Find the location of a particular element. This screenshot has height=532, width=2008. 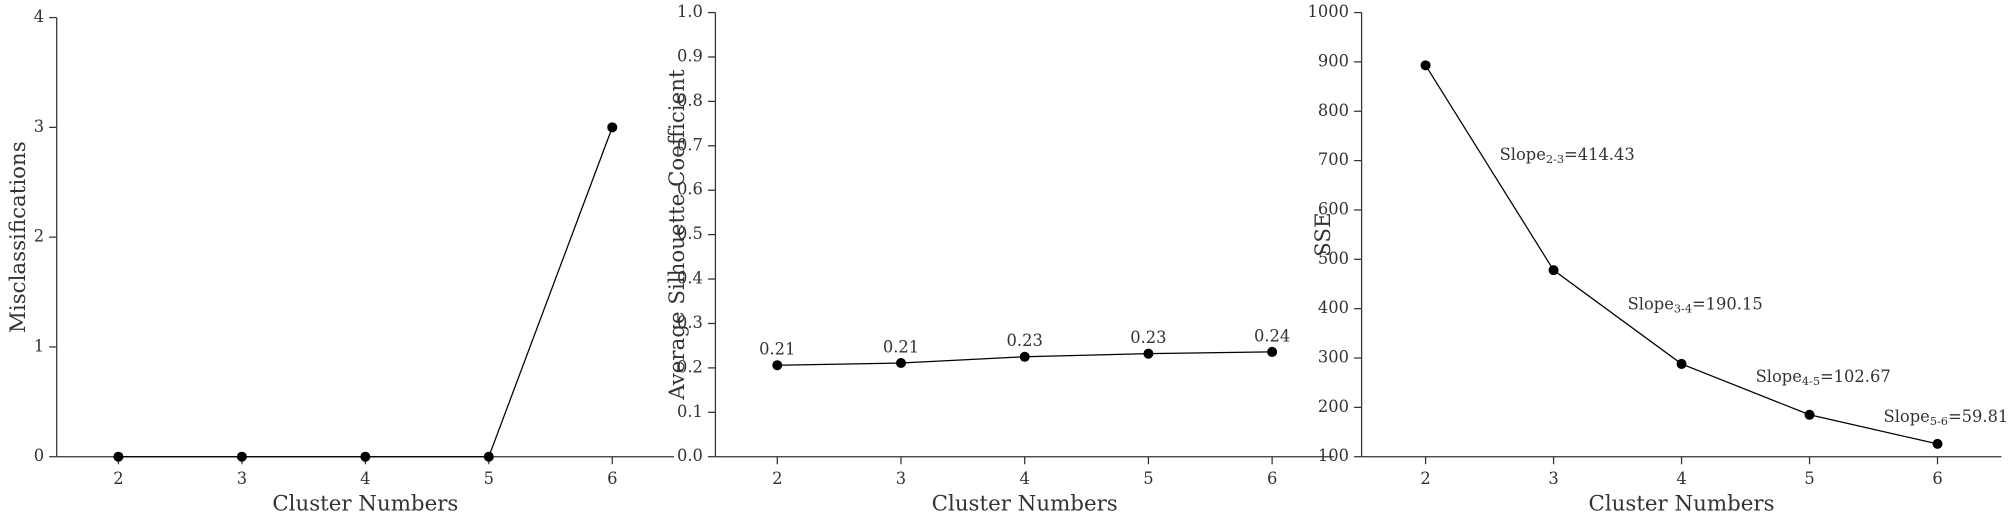

annotation-subscript: 2-3 is located at coordinates (1555, 159).